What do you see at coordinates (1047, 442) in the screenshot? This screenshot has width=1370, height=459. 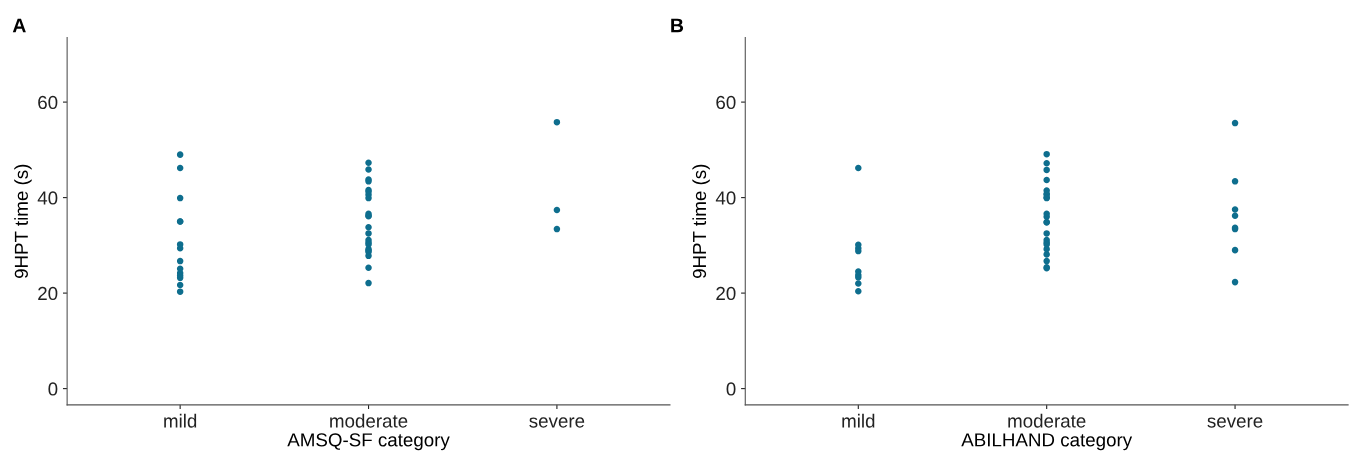 I see `x-axis-title: ABILHAND category` at bounding box center [1047, 442].